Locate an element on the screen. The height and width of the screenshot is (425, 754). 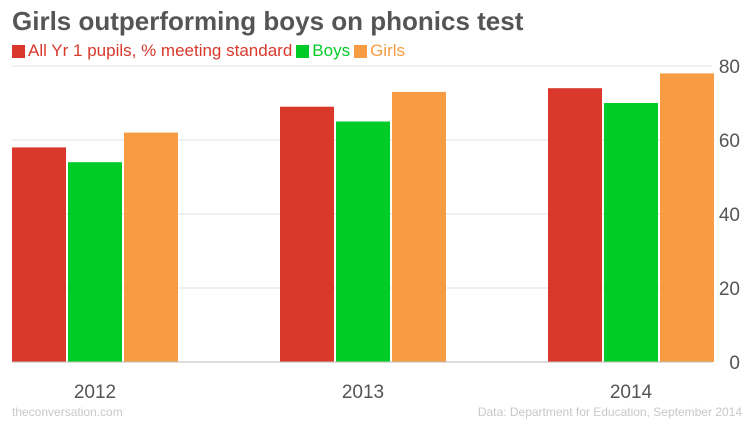
bar-girls-2012 is located at coordinates (151, 247).